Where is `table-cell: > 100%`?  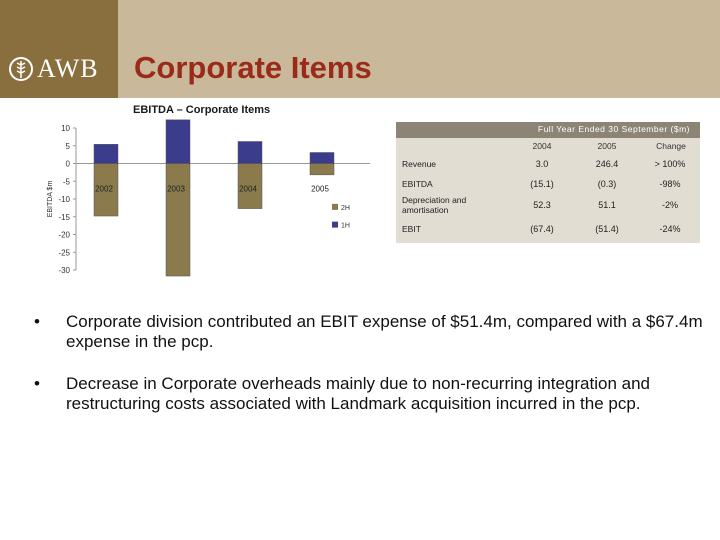
table-cell: > 100% is located at coordinates (670, 164).